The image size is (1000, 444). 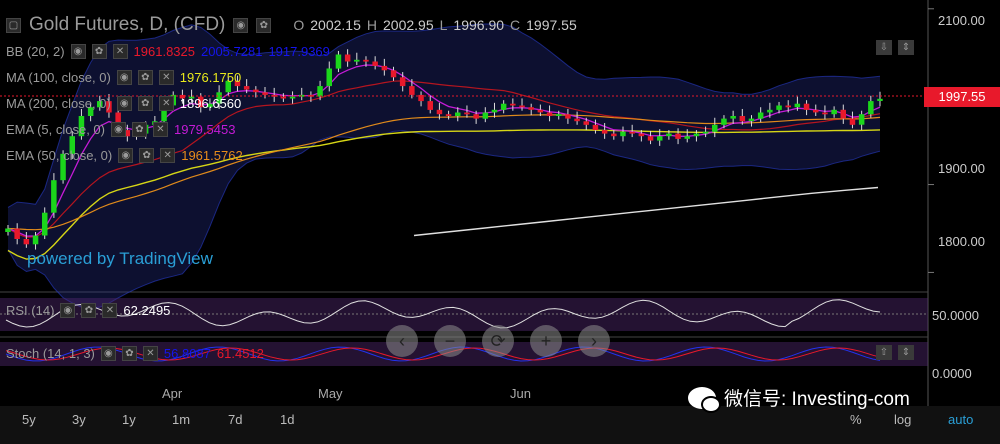 I want to click on legend-ma200: MA (200, close, 0) ◉ ✿ ✕ 1896.6560, so click(x=123, y=103).